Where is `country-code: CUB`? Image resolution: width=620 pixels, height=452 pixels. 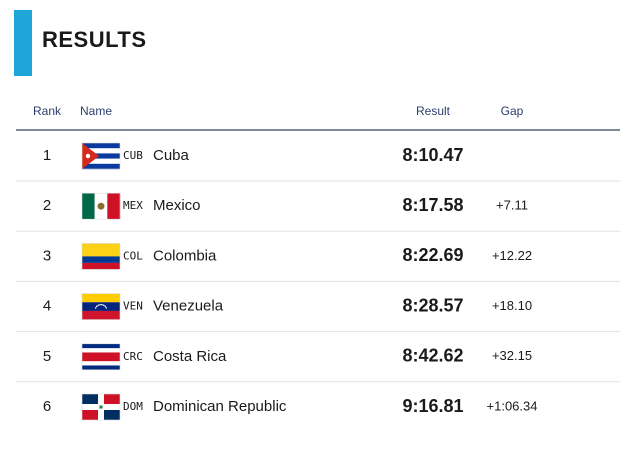
country-code: CUB is located at coordinates (133, 155).